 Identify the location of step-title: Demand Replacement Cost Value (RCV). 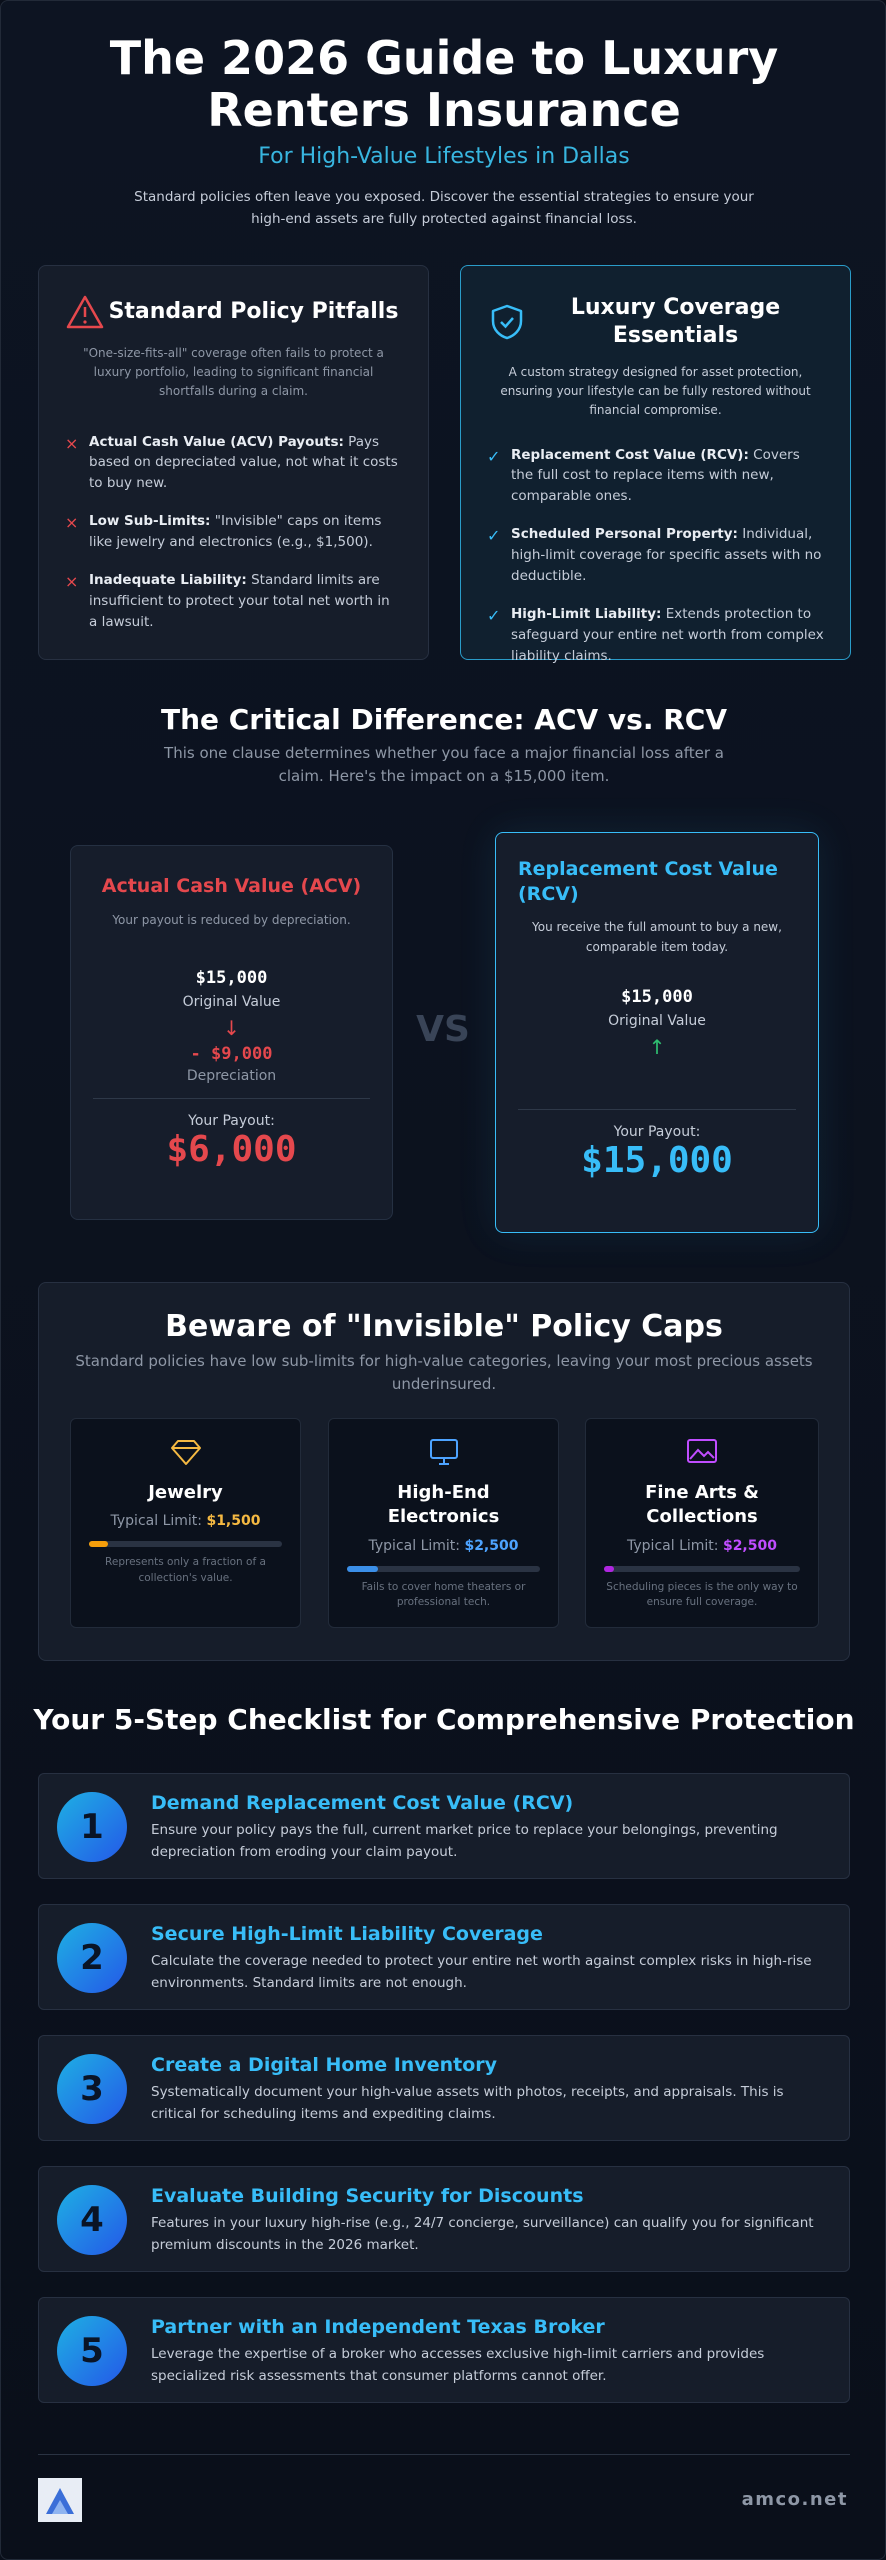
(362, 1803).